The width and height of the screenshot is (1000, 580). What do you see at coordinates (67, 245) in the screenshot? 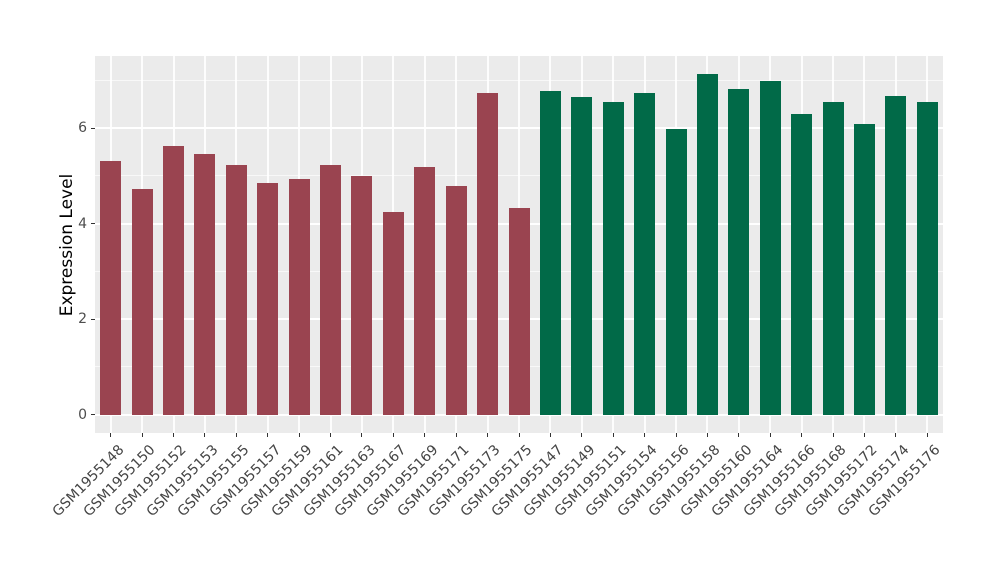
I see `y-axis-title: Expression Level` at bounding box center [67, 245].